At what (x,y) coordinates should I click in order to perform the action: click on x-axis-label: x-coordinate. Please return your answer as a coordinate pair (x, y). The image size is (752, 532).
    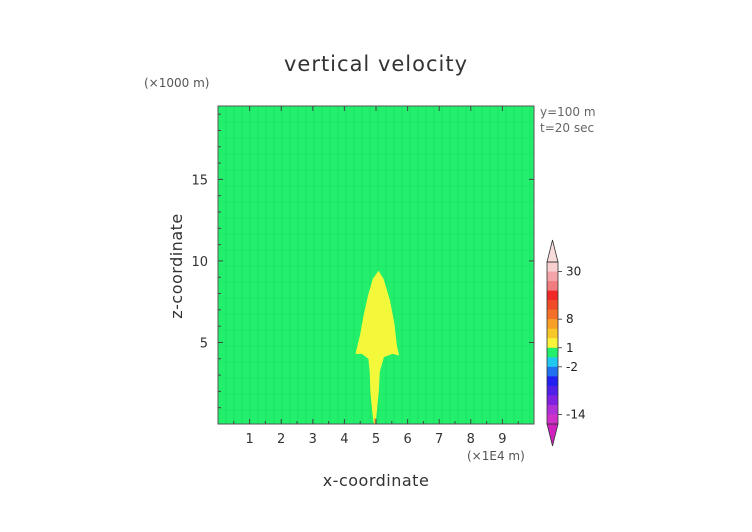
    Looking at the image, I should click on (376, 480).